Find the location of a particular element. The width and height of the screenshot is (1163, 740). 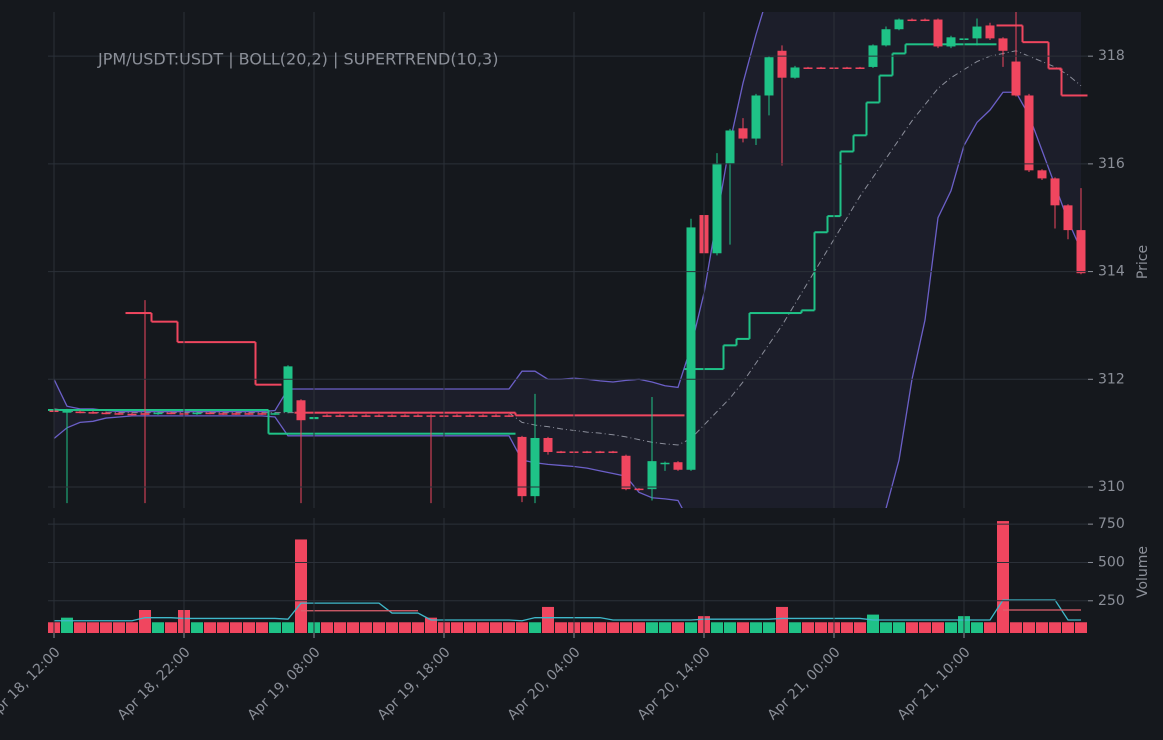

y-tick-label: 310 is located at coordinates (1111, 487).